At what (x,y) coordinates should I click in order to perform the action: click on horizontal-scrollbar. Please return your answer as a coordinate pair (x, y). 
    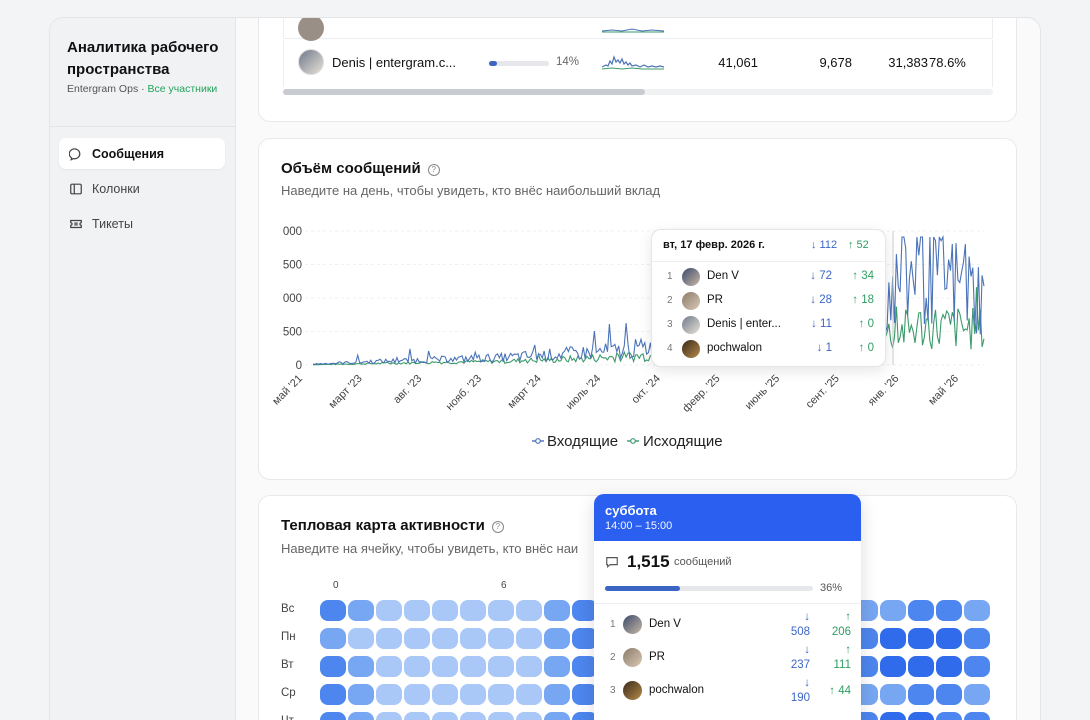
    Looking at the image, I should click on (638, 92).